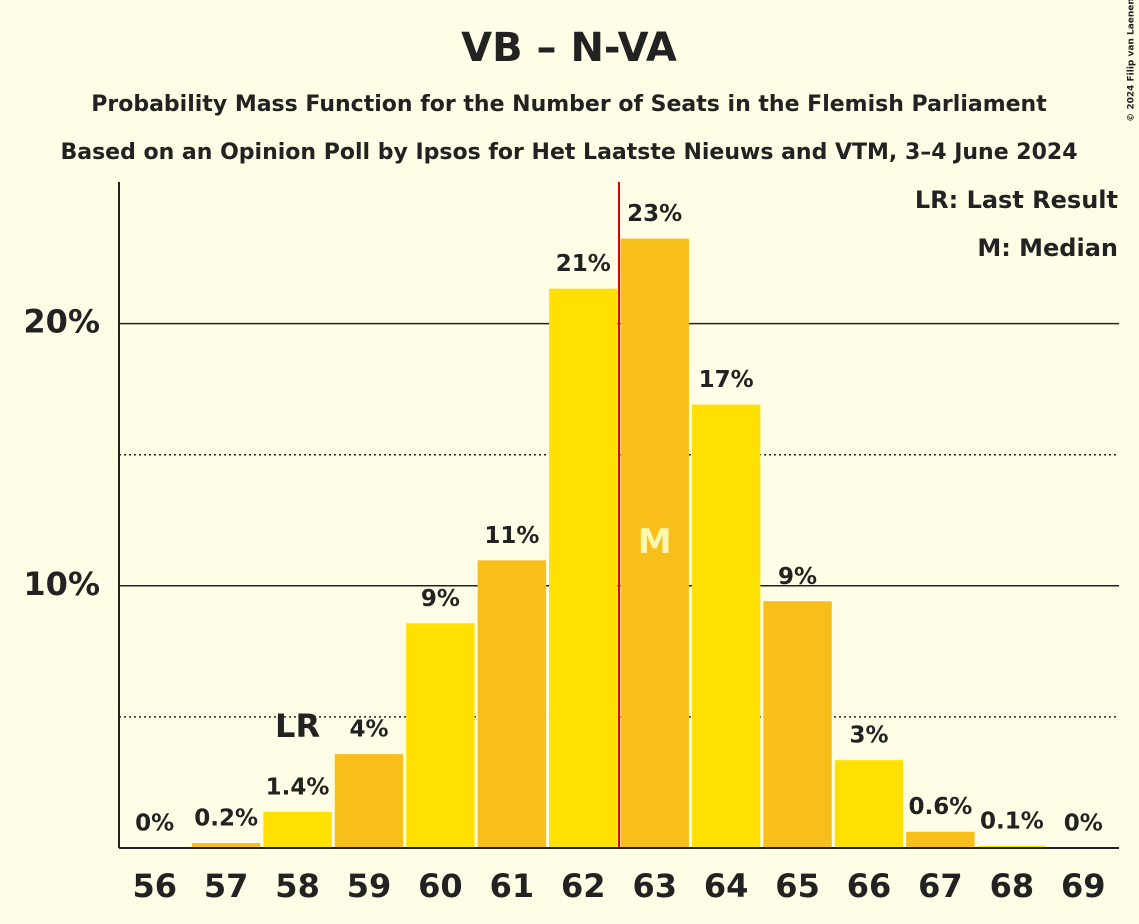 This screenshot has height=924, width=1139. What do you see at coordinates (1132, 61) in the screenshot?
I see `copyright: © 2024 Filip van Laenen` at bounding box center [1132, 61].